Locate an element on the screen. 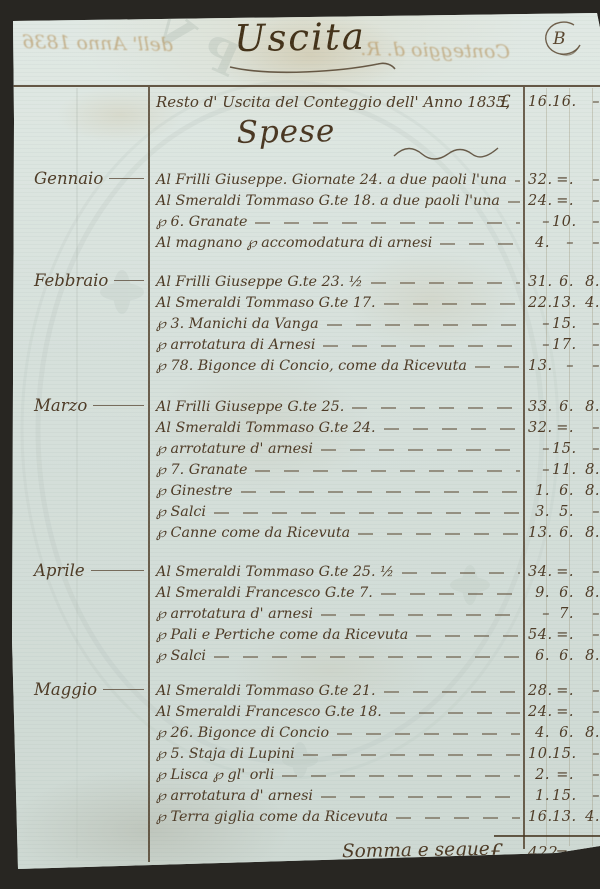 This screenshot has width=600, height=889. ledger-entry: ℘ Ginestre 1. 6. 8. is located at coordinates (378, 491).